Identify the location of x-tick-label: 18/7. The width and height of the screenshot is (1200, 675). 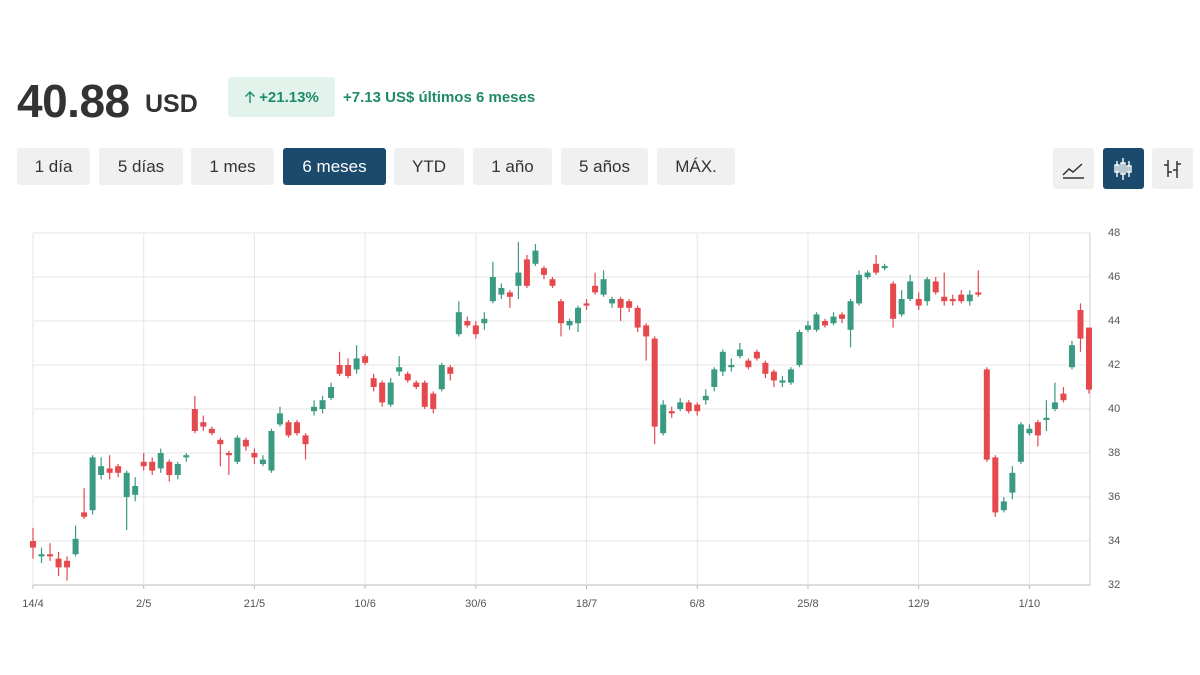
(586, 604).